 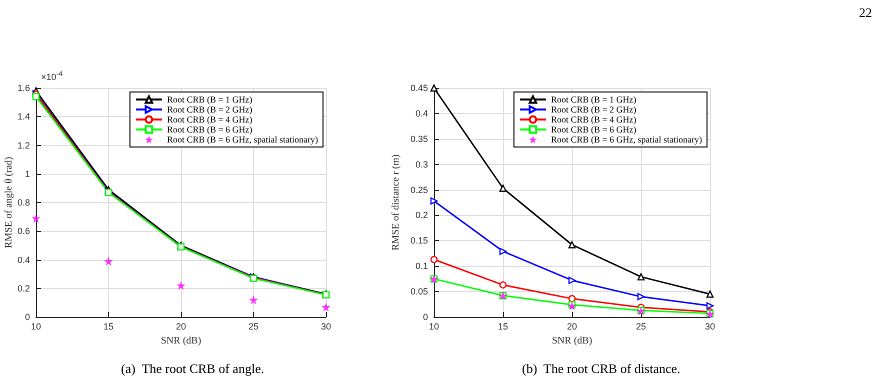 What do you see at coordinates (23, 145) in the screenshot?
I see `y-tick-label: 1.2` at bounding box center [23, 145].